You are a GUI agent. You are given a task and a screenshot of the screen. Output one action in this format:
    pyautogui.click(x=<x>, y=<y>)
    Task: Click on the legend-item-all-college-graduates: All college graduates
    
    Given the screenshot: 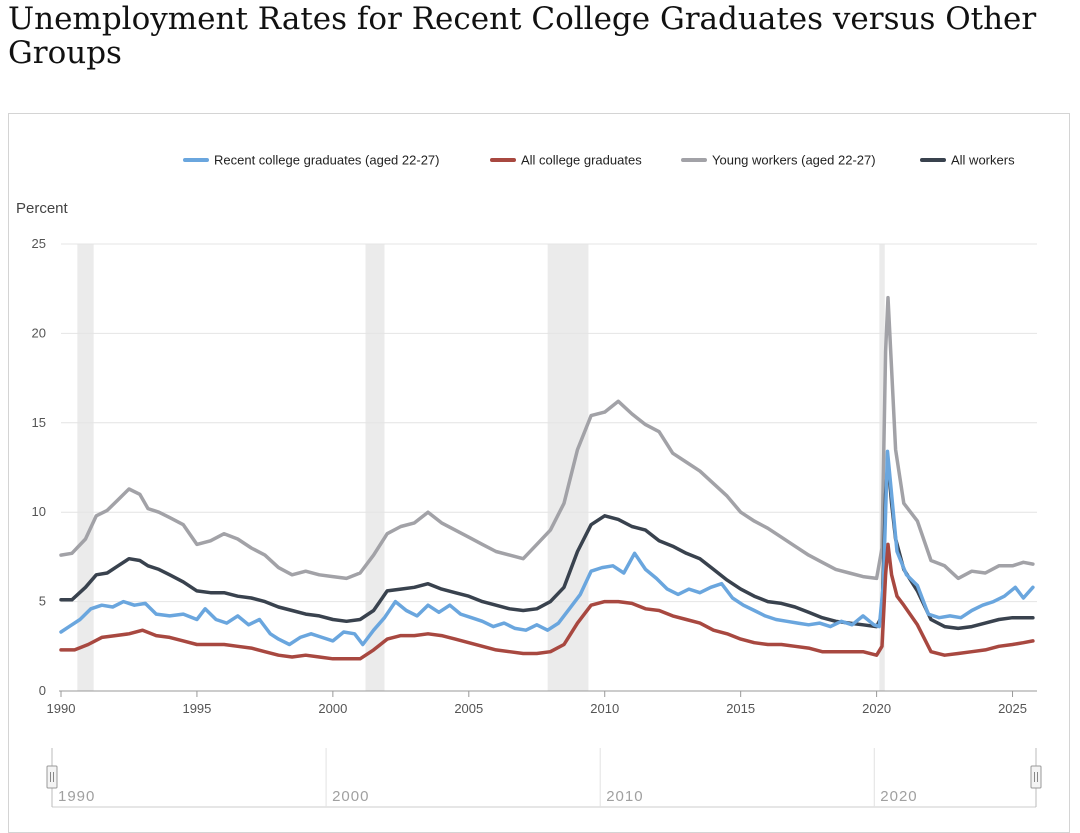 What is the action you would take?
    pyautogui.click(x=566, y=160)
    